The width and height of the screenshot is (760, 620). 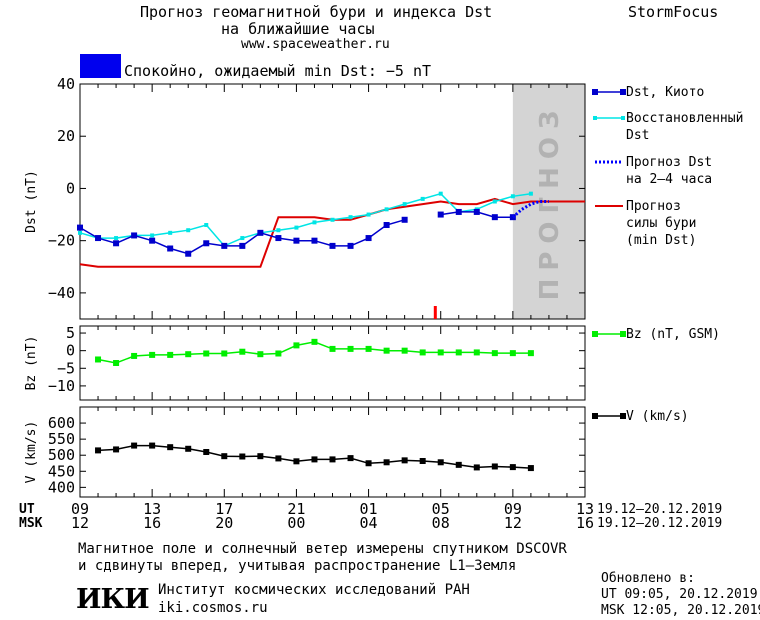 I want to click on series-restored, so click(x=305, y=219).